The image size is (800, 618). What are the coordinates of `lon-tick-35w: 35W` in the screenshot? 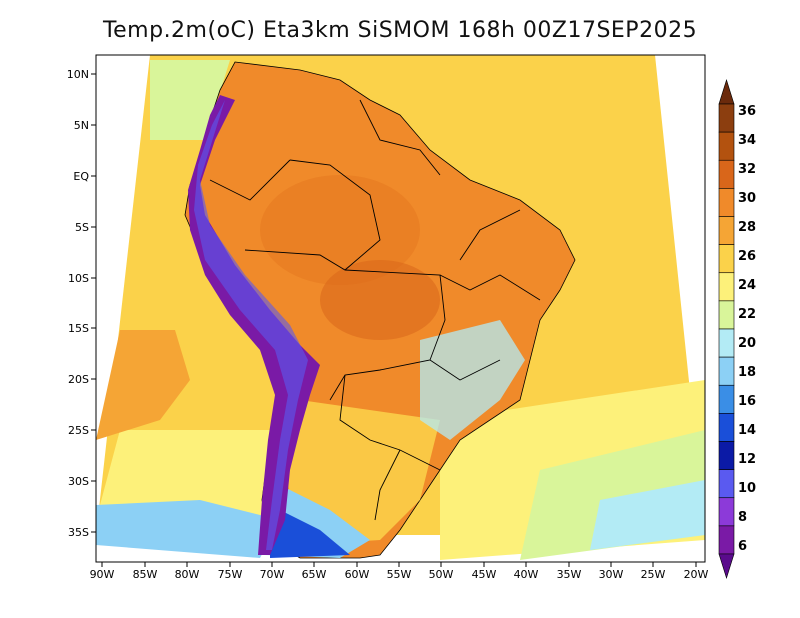 It's located at (569, 571).